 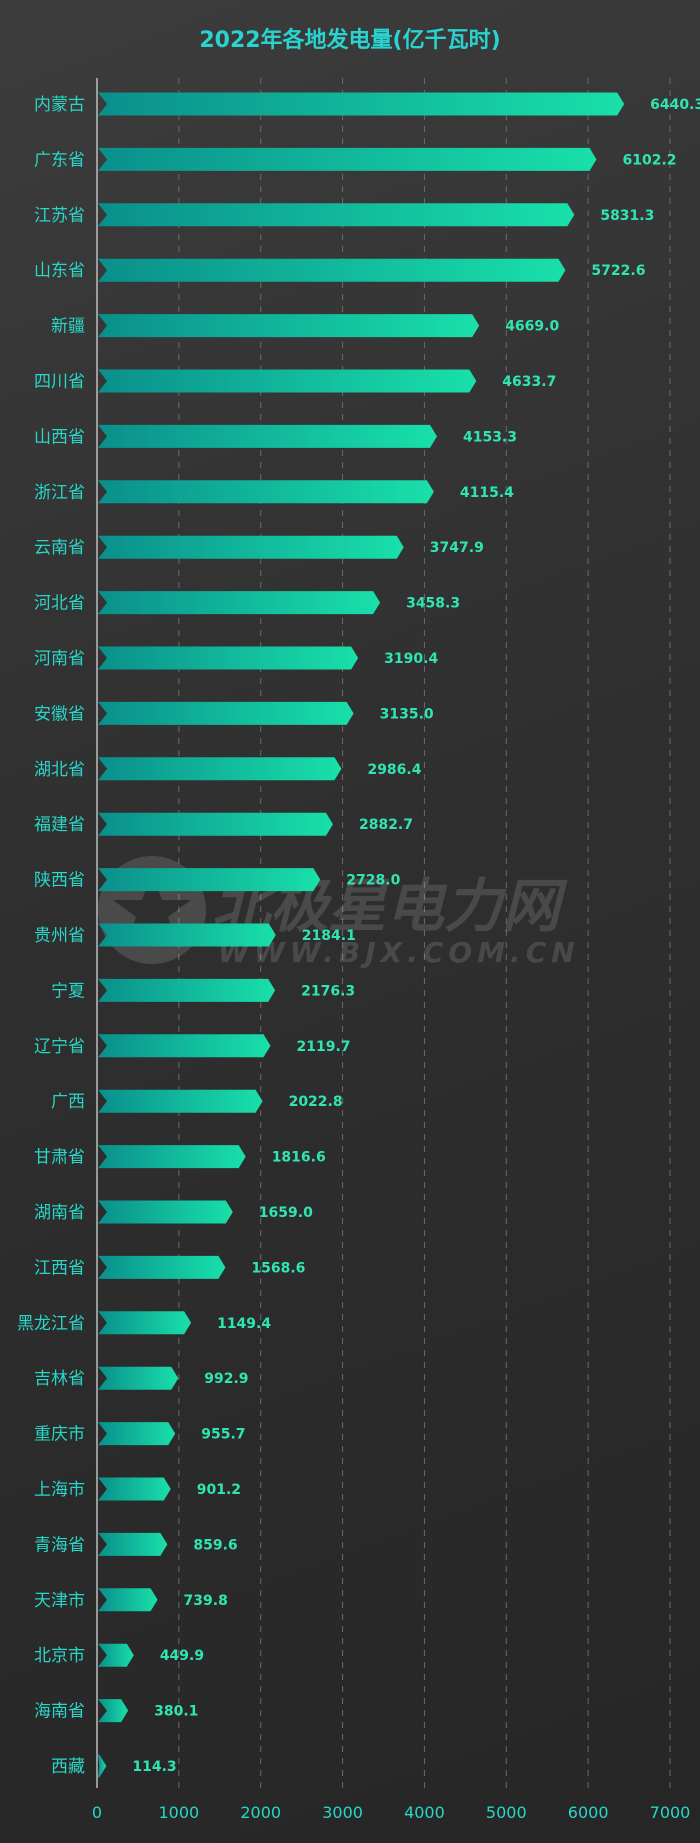 What do you see at coordinates (260, 1812) in the screenshot?
I see `x-tick-label: 2000` at bounding box center [260, 1812].